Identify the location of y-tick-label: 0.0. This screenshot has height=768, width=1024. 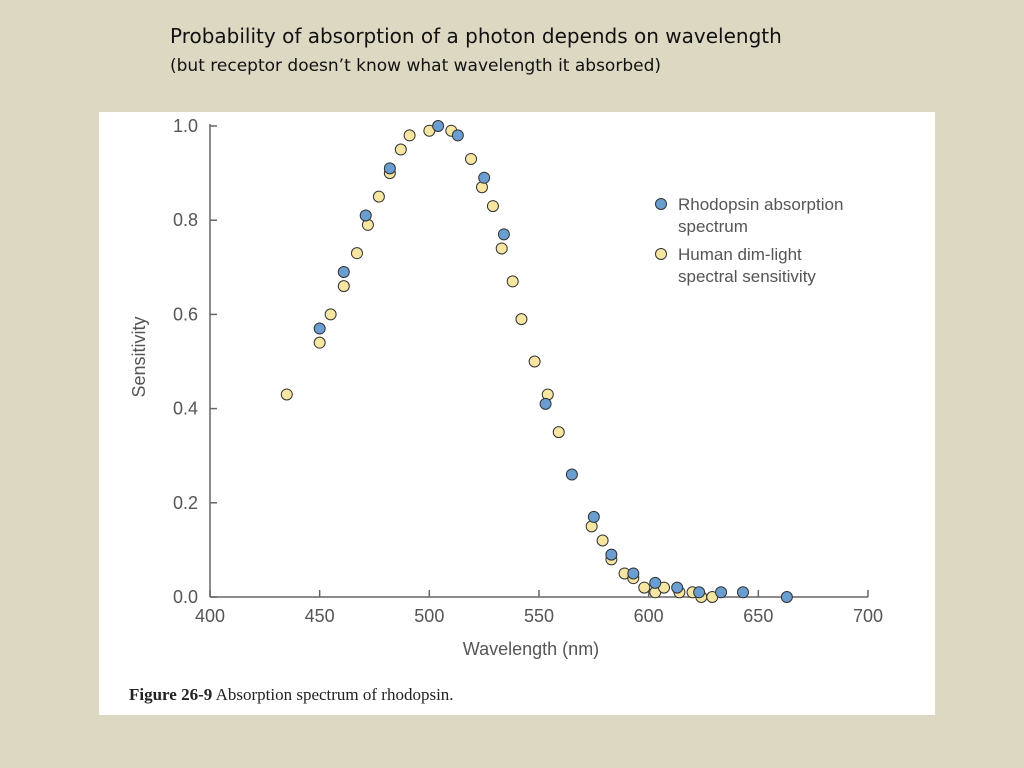
(185, 597).